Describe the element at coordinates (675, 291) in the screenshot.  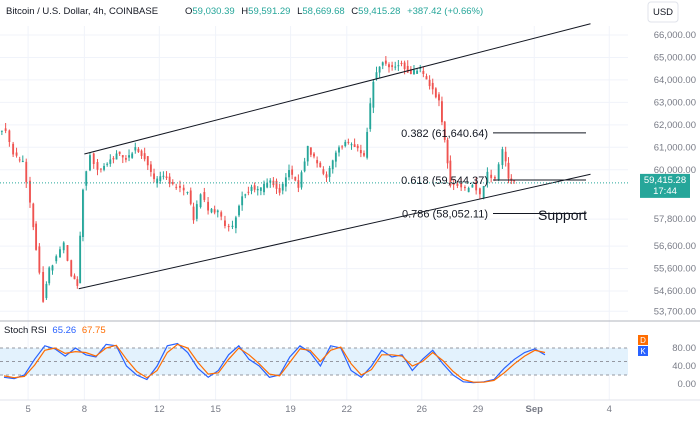
I see `price-tick-label: 54,600.00` at that location.